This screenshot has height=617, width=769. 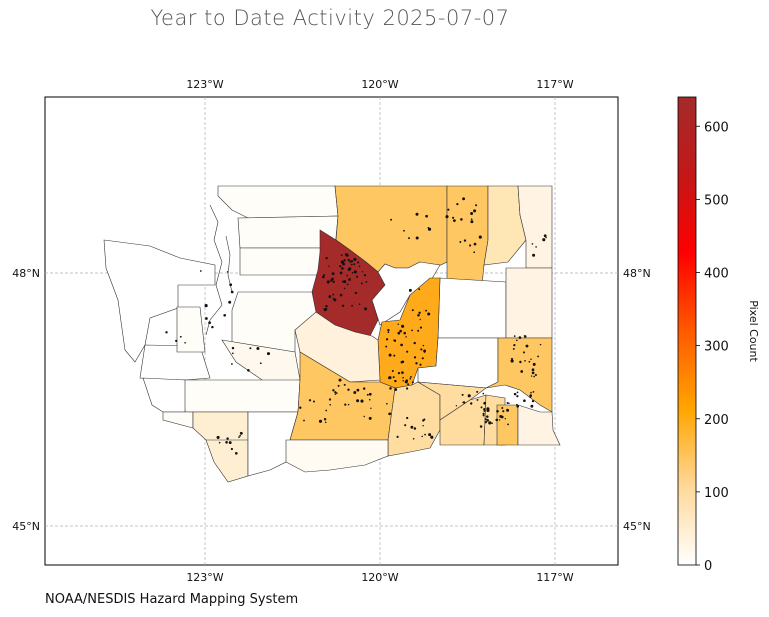 I want to click on puget-sound-lines, so click(x=219, y=270).